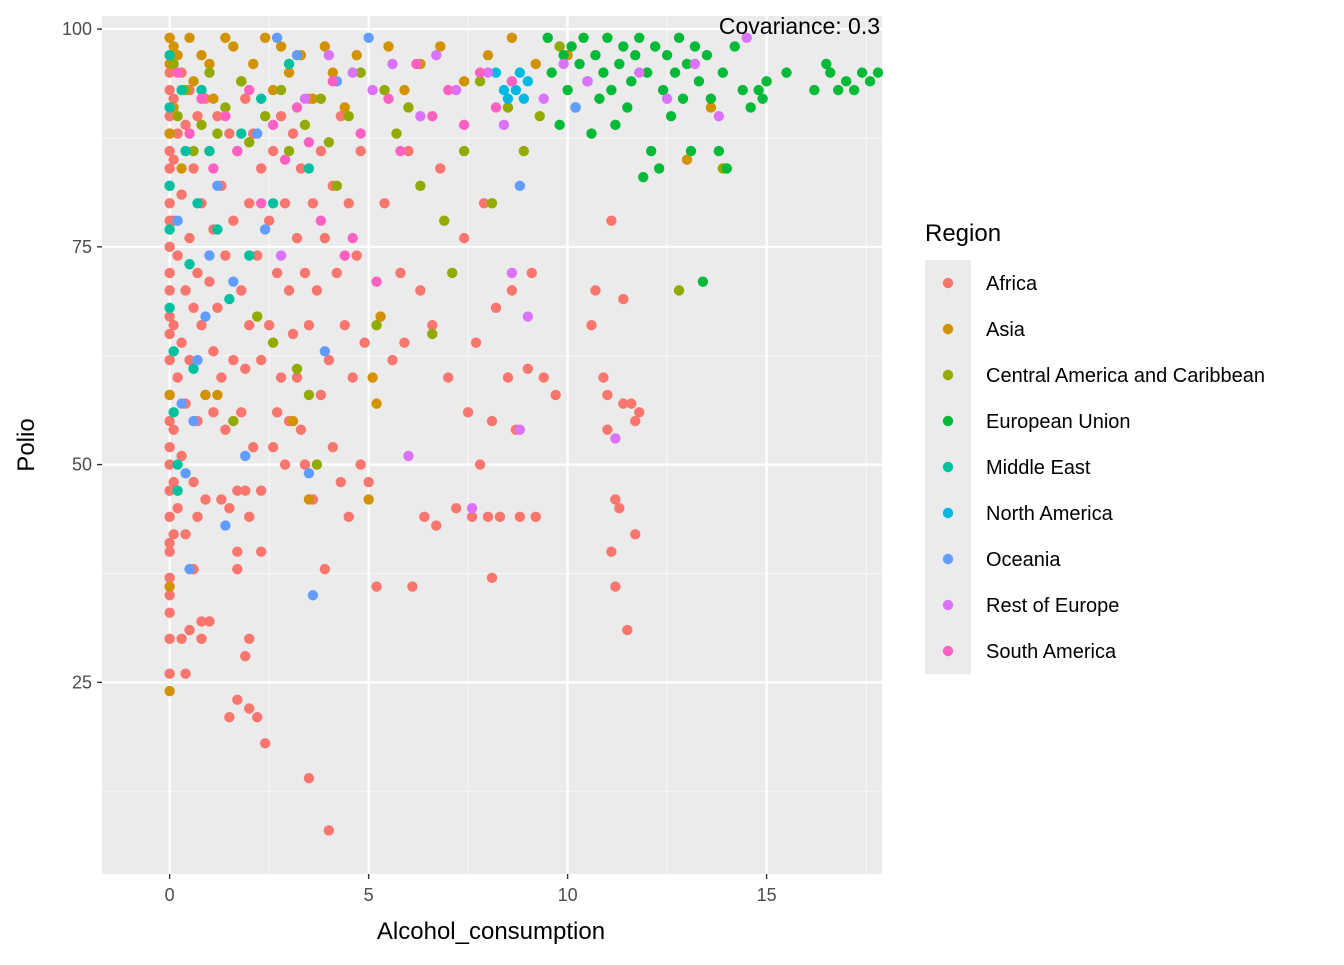  Describe the element at coordinates (471, 889) in the screenshot. I see `x-axis: 0 5 10 15` at that location.